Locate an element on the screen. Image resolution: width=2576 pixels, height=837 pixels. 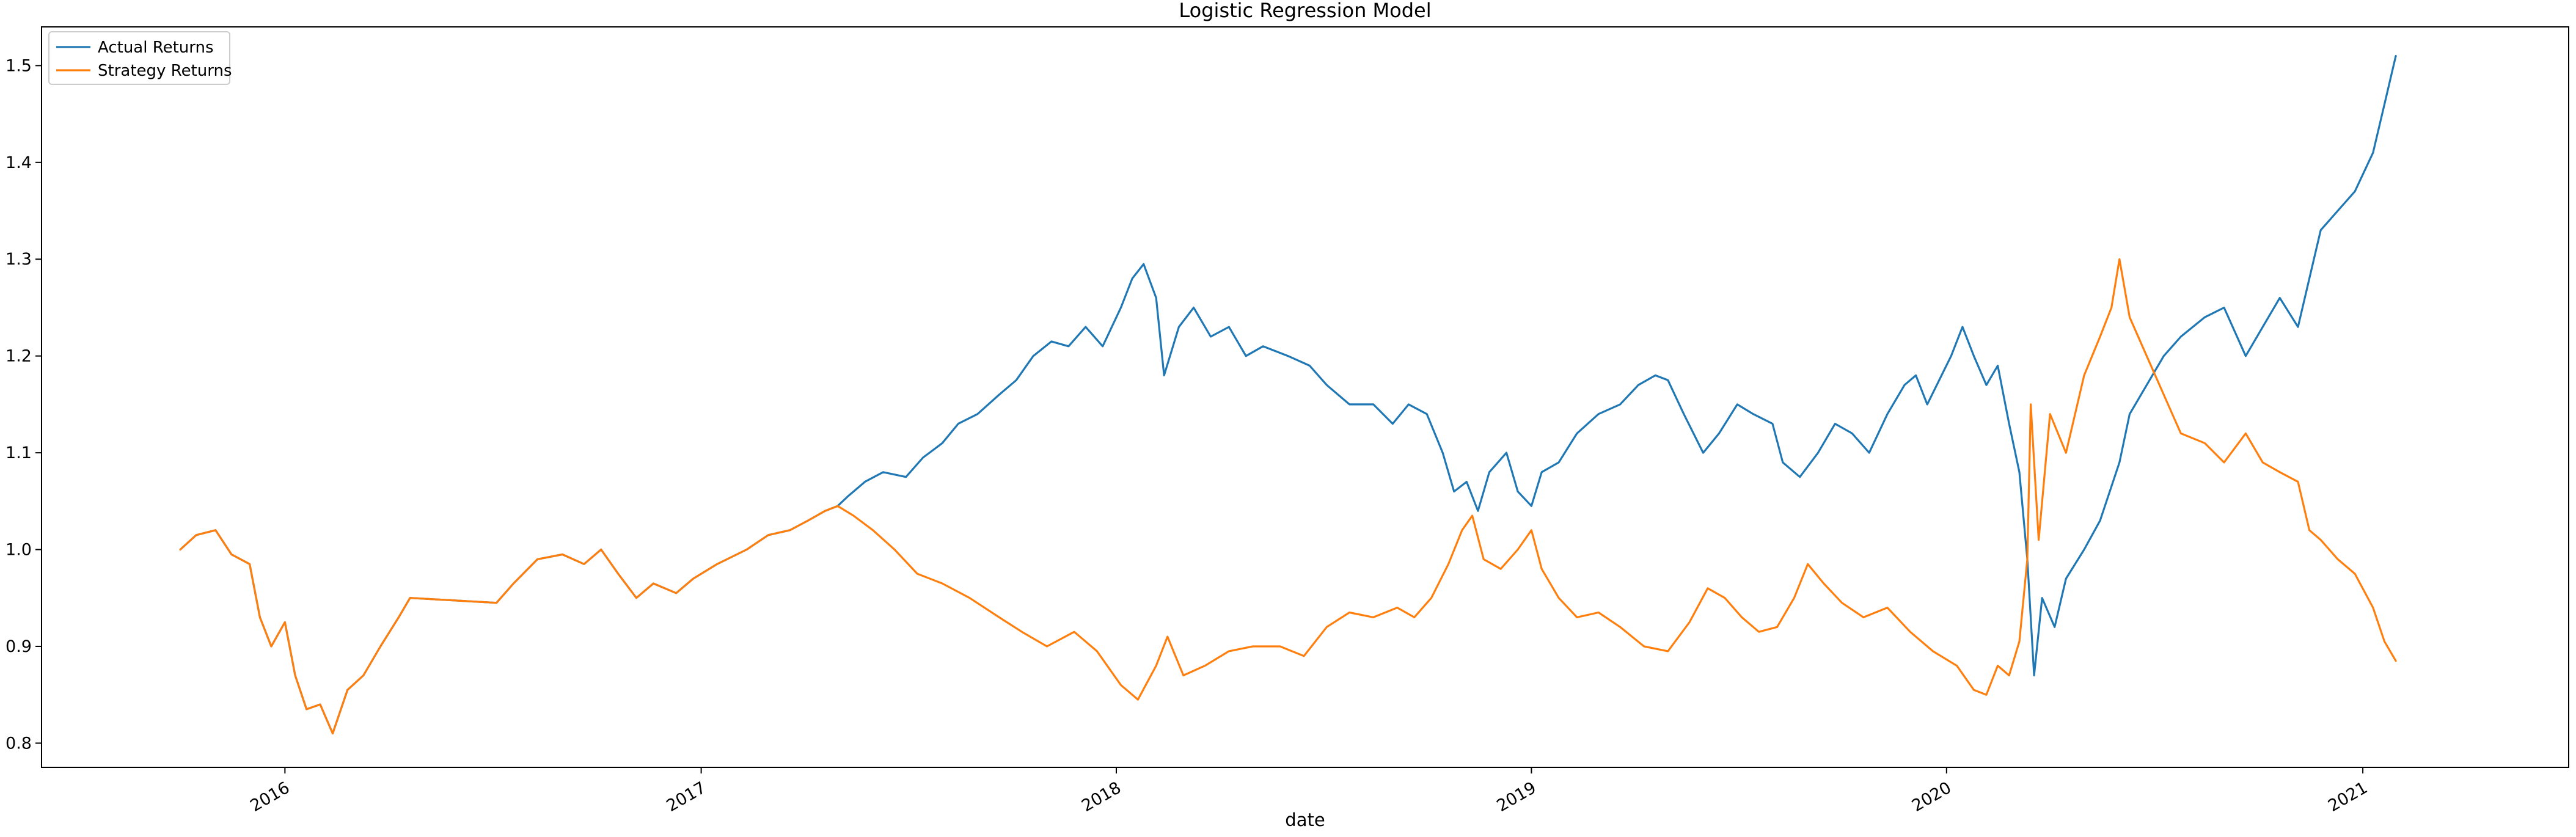
legend: Actual Returns Strategy Returns is located at coordinates (140, 58).